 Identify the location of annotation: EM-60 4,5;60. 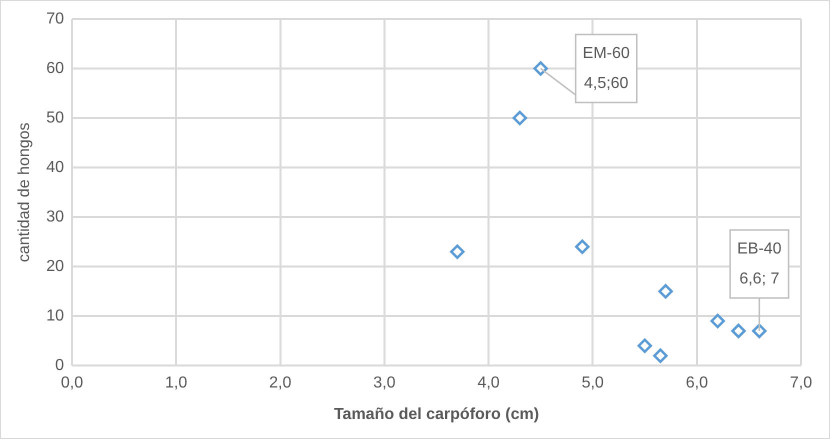
(606, 68).